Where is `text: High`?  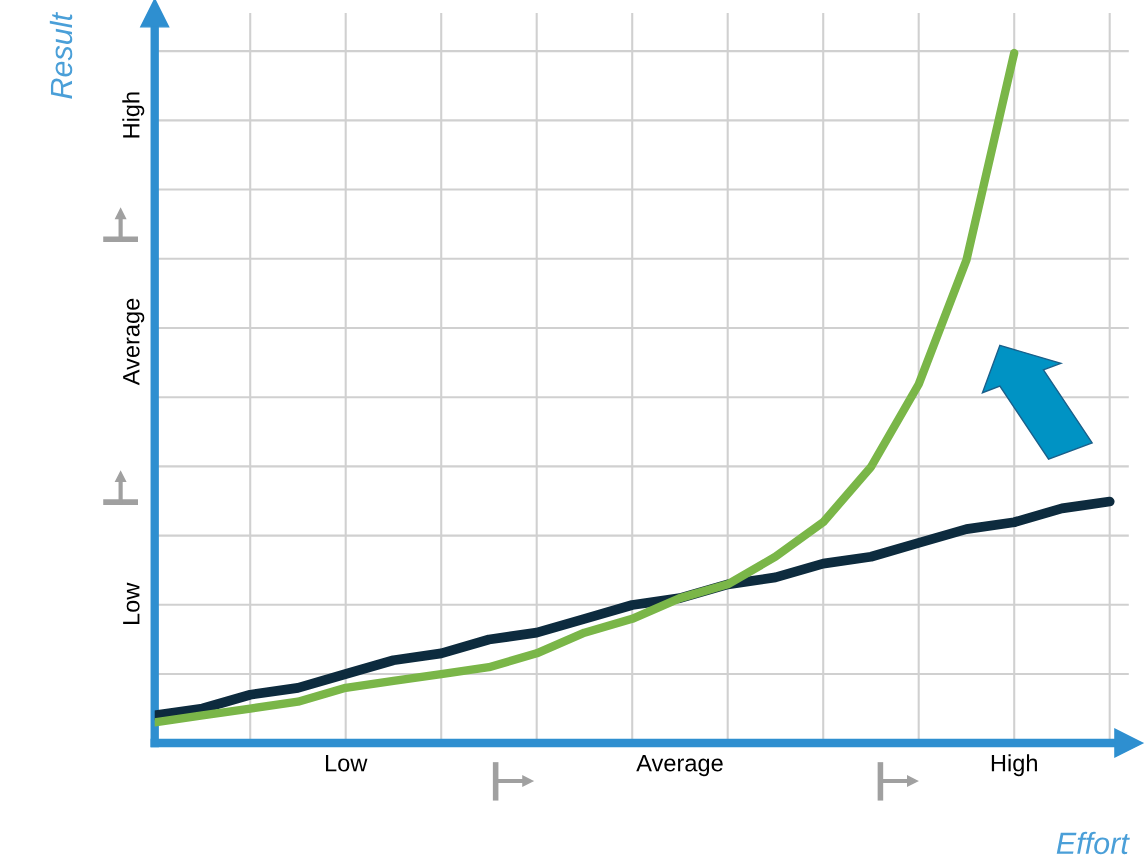 text: High is located at coordinates (133, 115).